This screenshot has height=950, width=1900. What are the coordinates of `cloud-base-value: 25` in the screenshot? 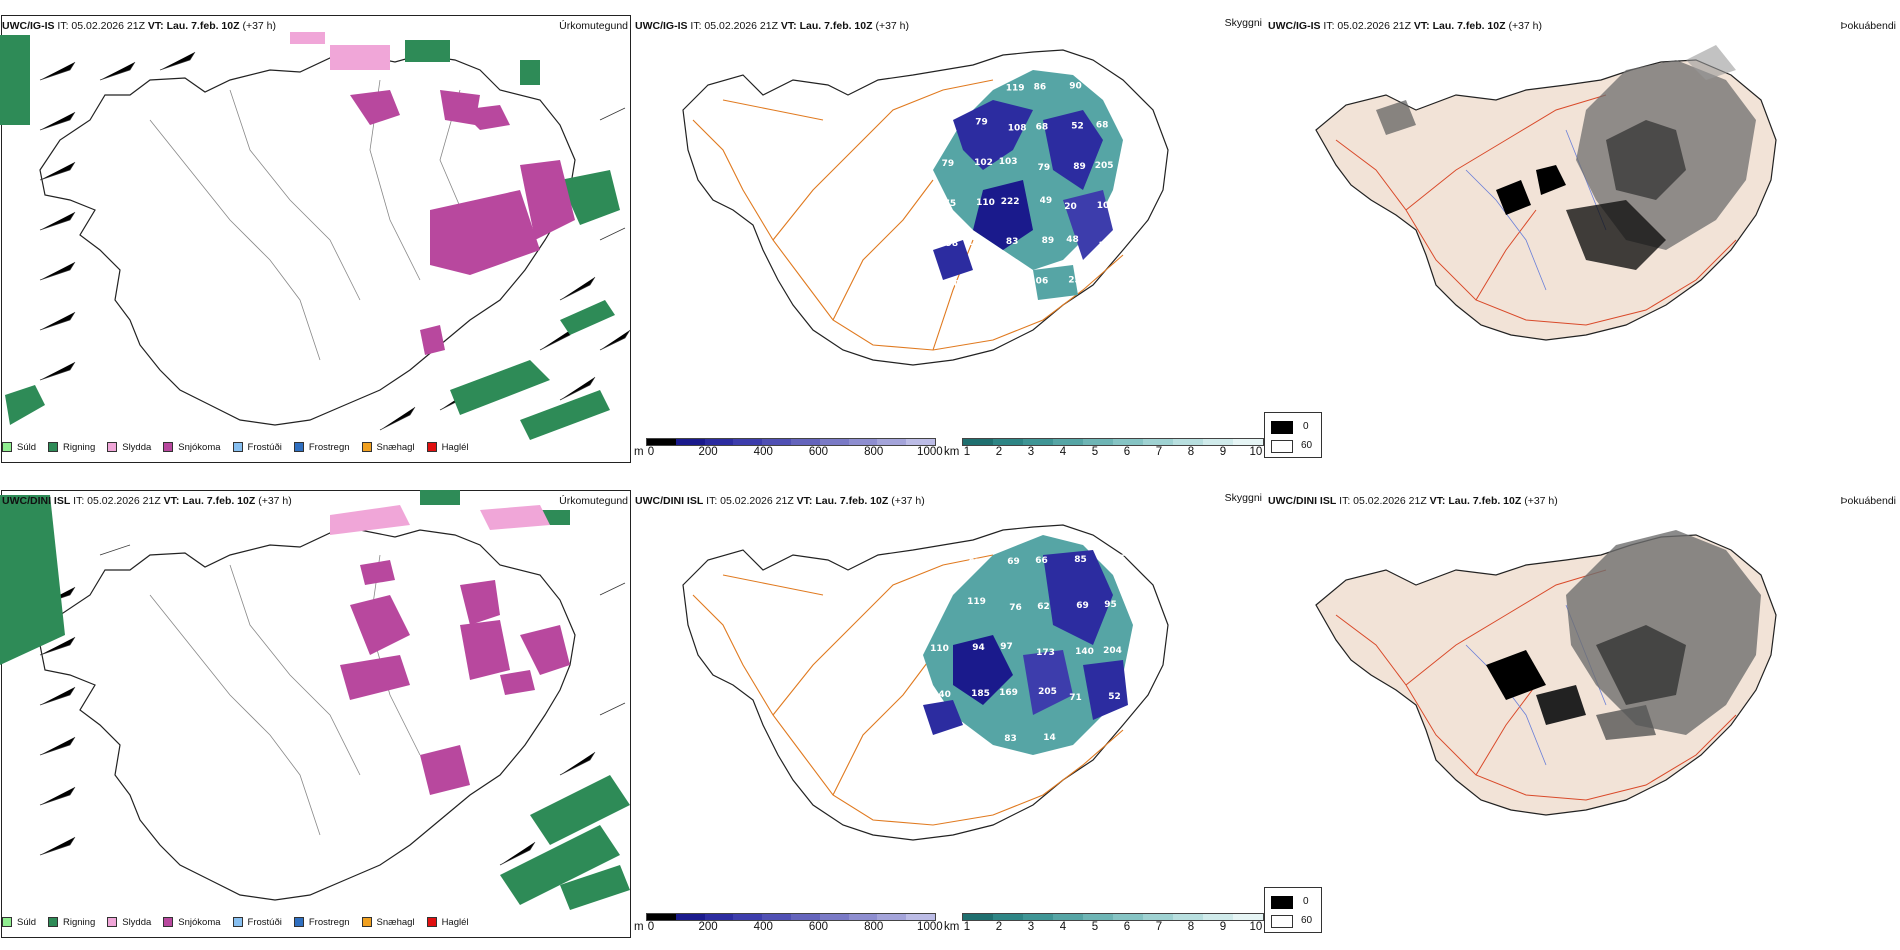 It's located at (1074, 280).